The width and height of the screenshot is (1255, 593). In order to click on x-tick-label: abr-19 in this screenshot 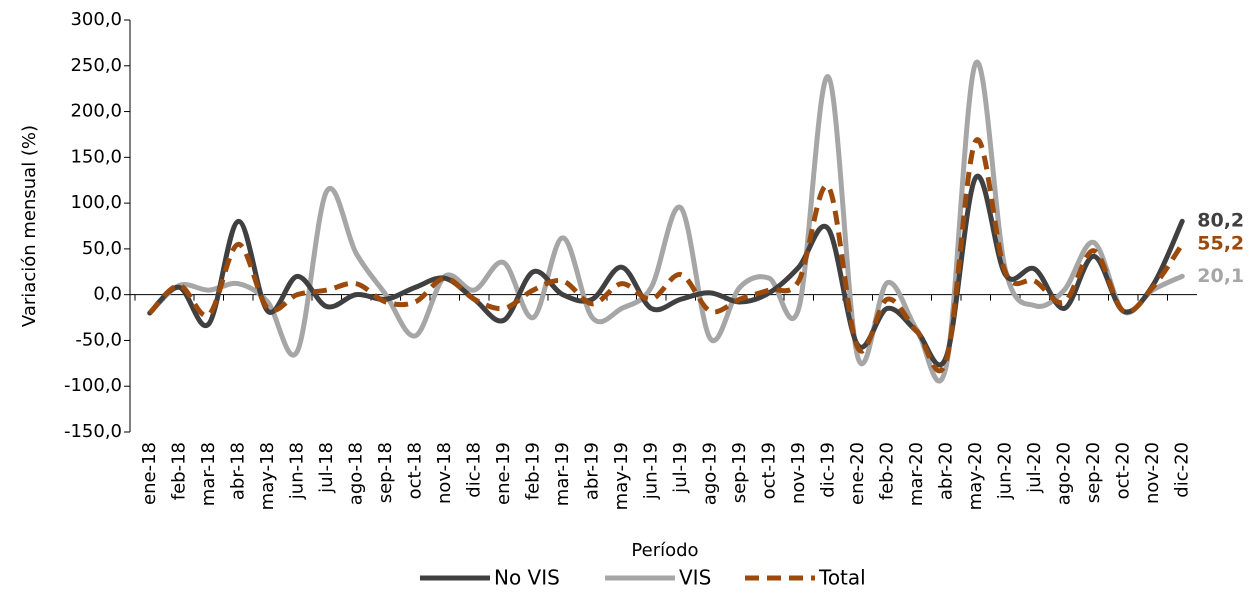, I will do `click(591, 471)`.